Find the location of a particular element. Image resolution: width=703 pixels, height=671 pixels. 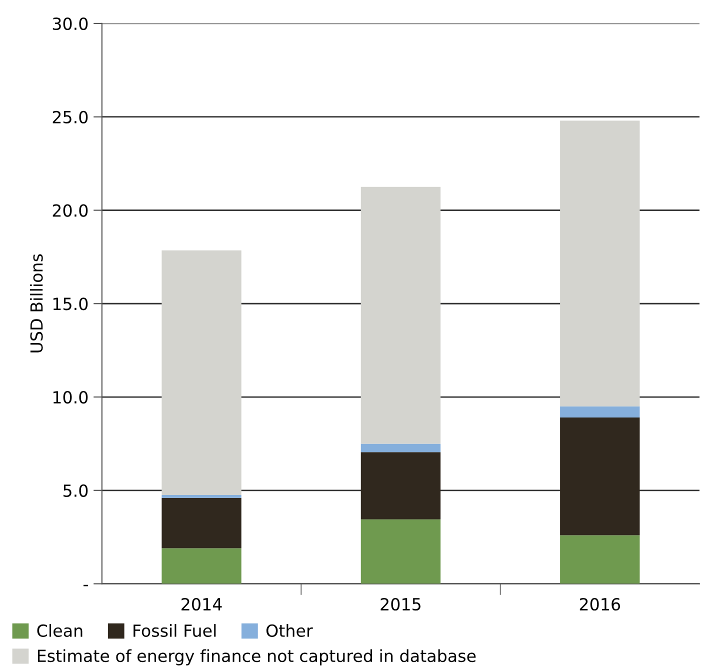

y-tick-label: 15.0 is located at coordinates (70, 304).